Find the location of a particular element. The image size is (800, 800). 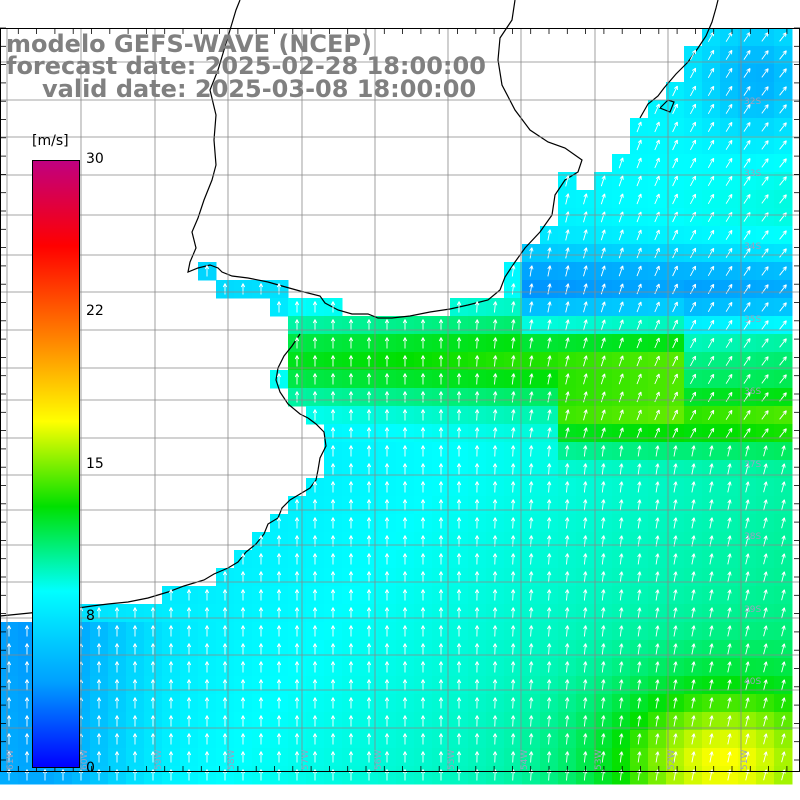

coastline-lagoon is located at coordinates (666, 106).